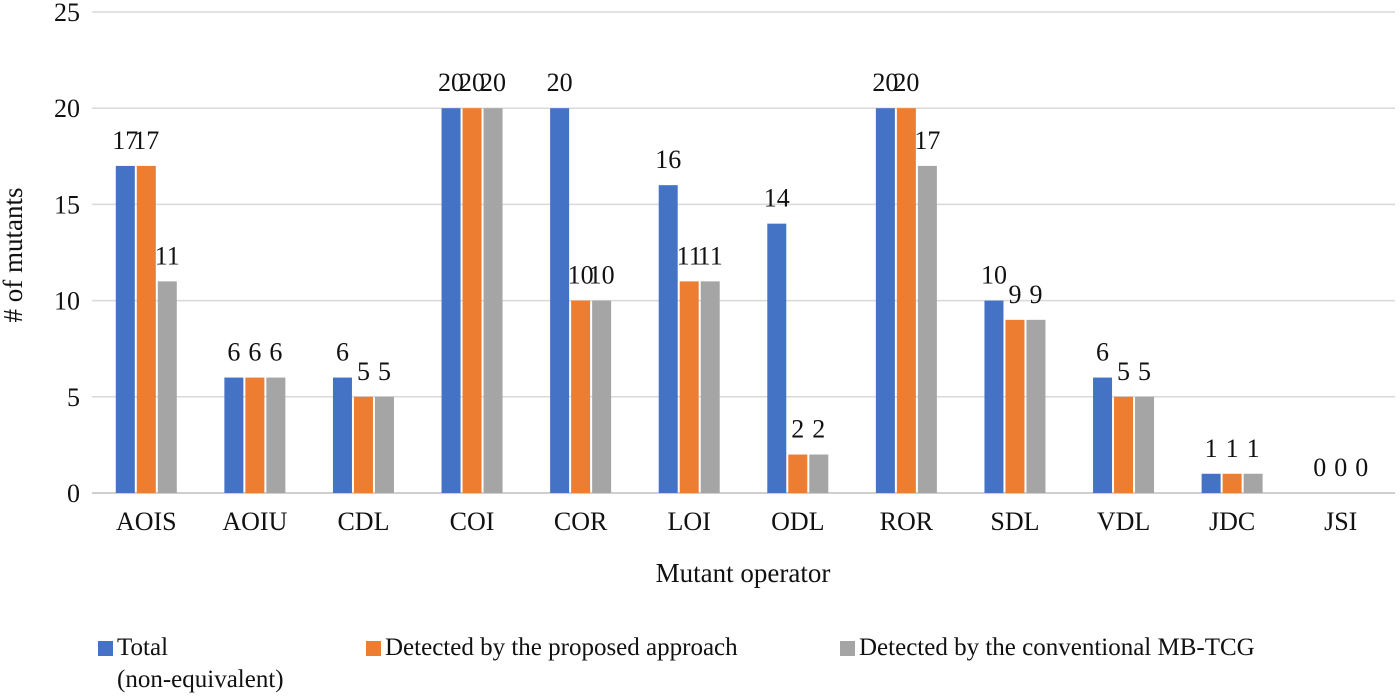  I want to click on x-tick-label: CDL, so click(363, 521).